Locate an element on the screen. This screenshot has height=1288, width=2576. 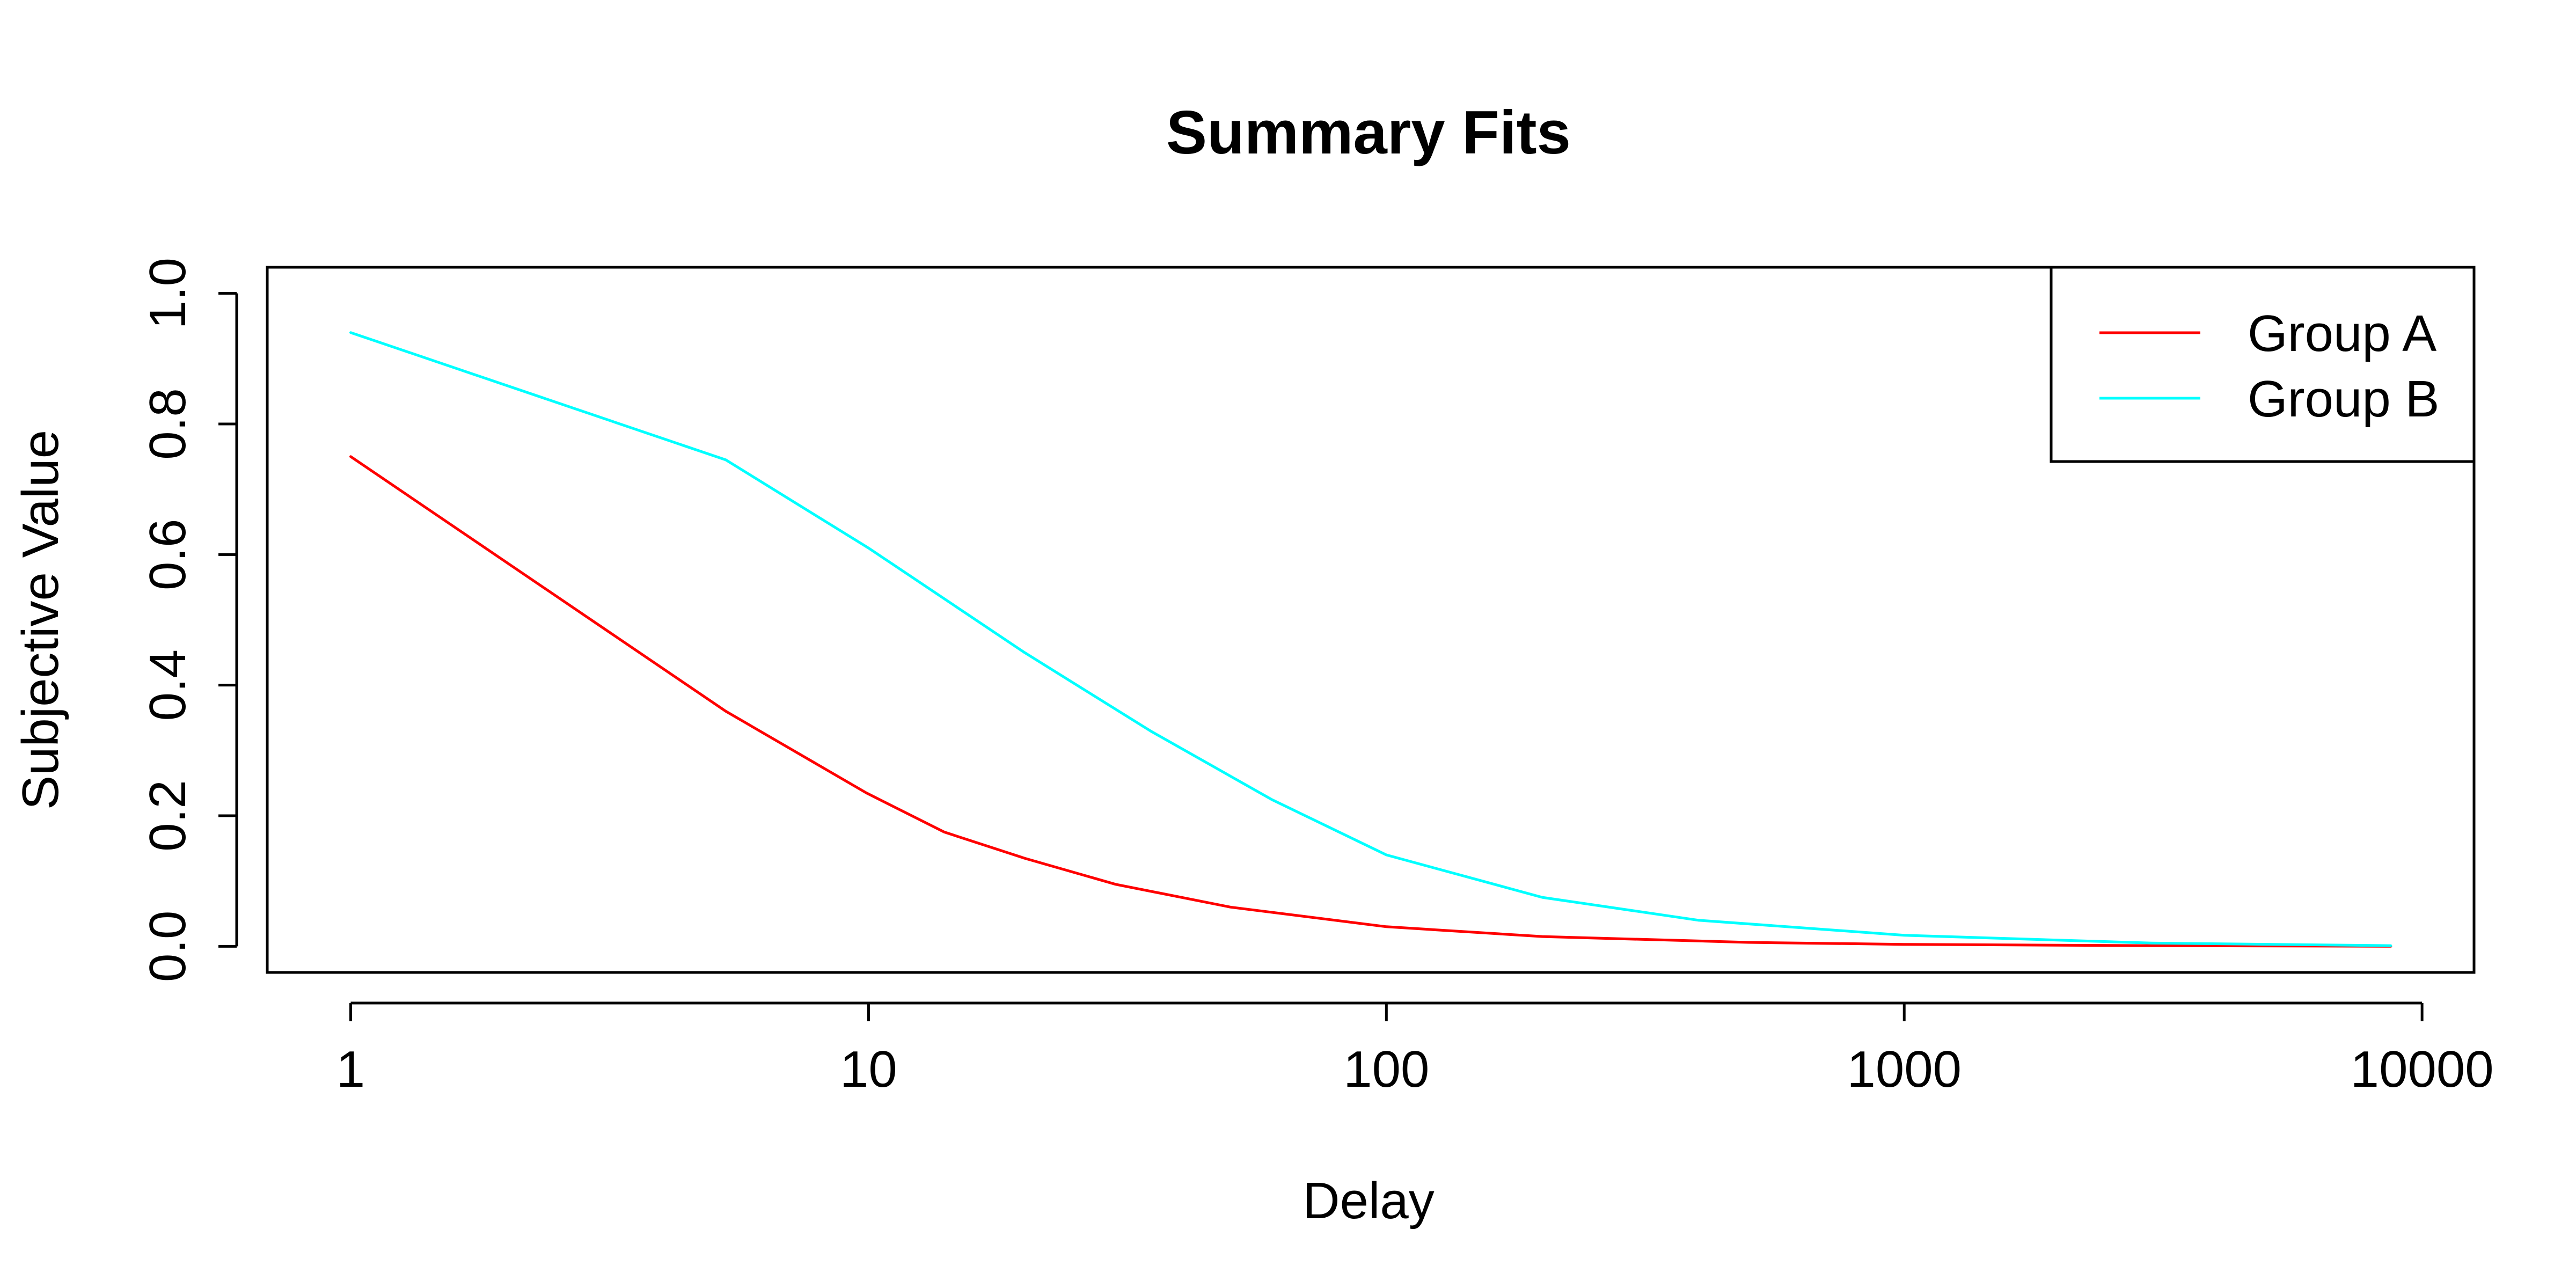
y-tick-label: 0.6 is located at coordinates (167, 554).